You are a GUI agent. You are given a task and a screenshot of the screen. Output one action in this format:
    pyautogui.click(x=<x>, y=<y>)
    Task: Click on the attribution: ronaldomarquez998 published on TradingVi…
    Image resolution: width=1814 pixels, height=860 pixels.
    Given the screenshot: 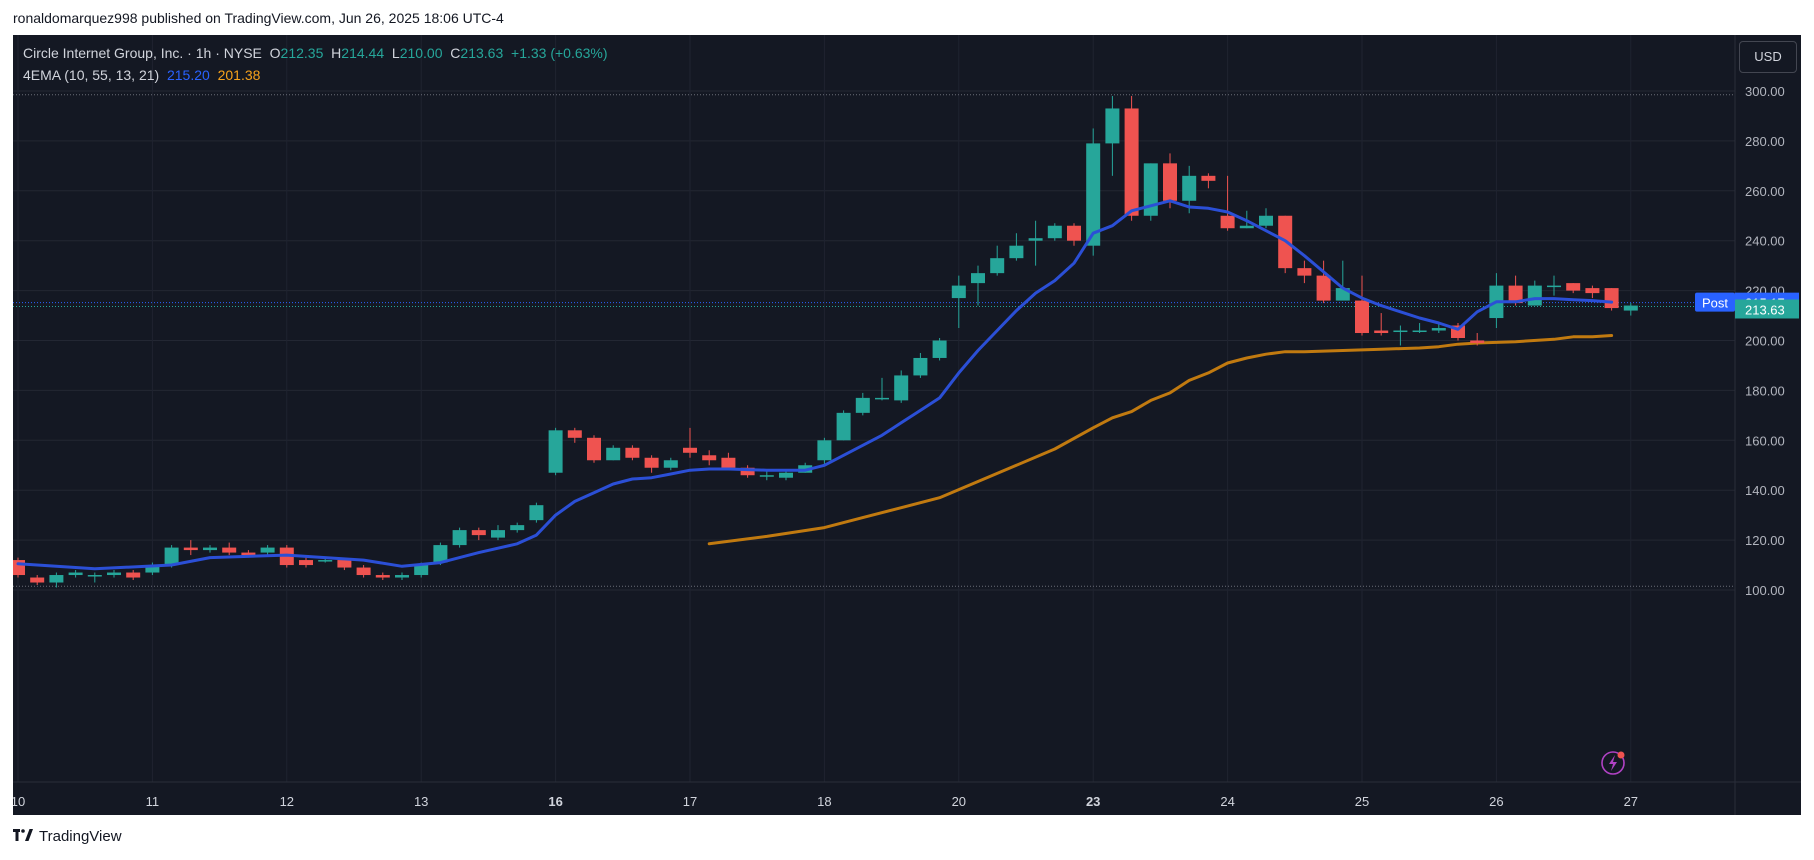 What is the action you would take?
    pyautogui.click(x=258, y=18)
    